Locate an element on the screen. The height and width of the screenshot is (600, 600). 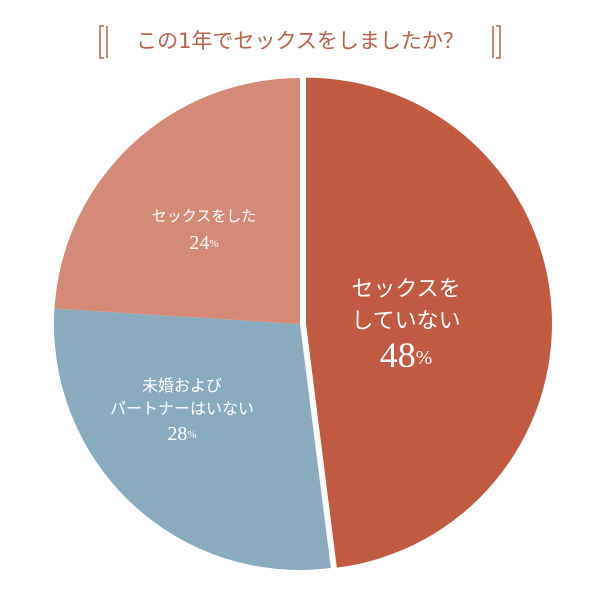
slice-category: セックスをした is located at coordinates (204, 216).